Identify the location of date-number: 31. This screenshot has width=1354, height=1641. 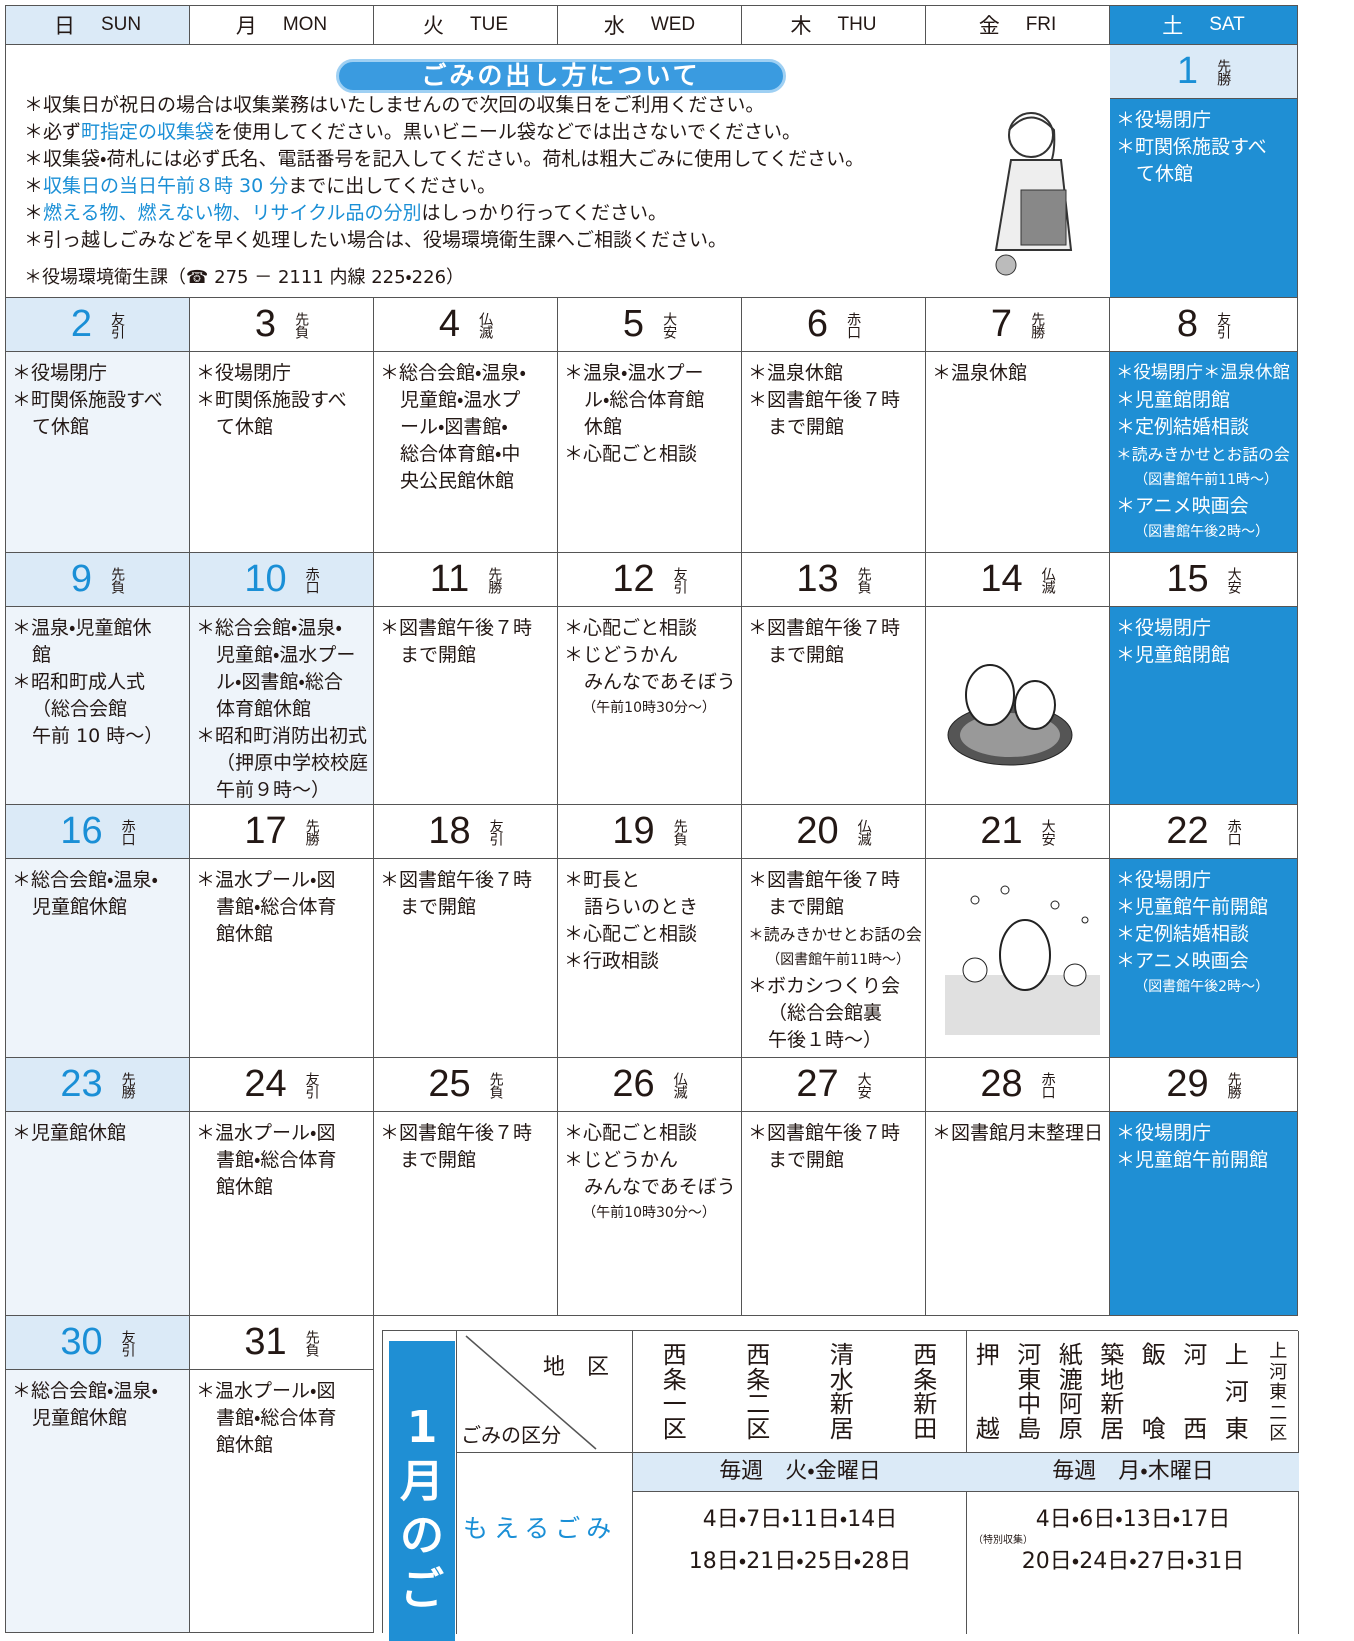
(265, 1342).